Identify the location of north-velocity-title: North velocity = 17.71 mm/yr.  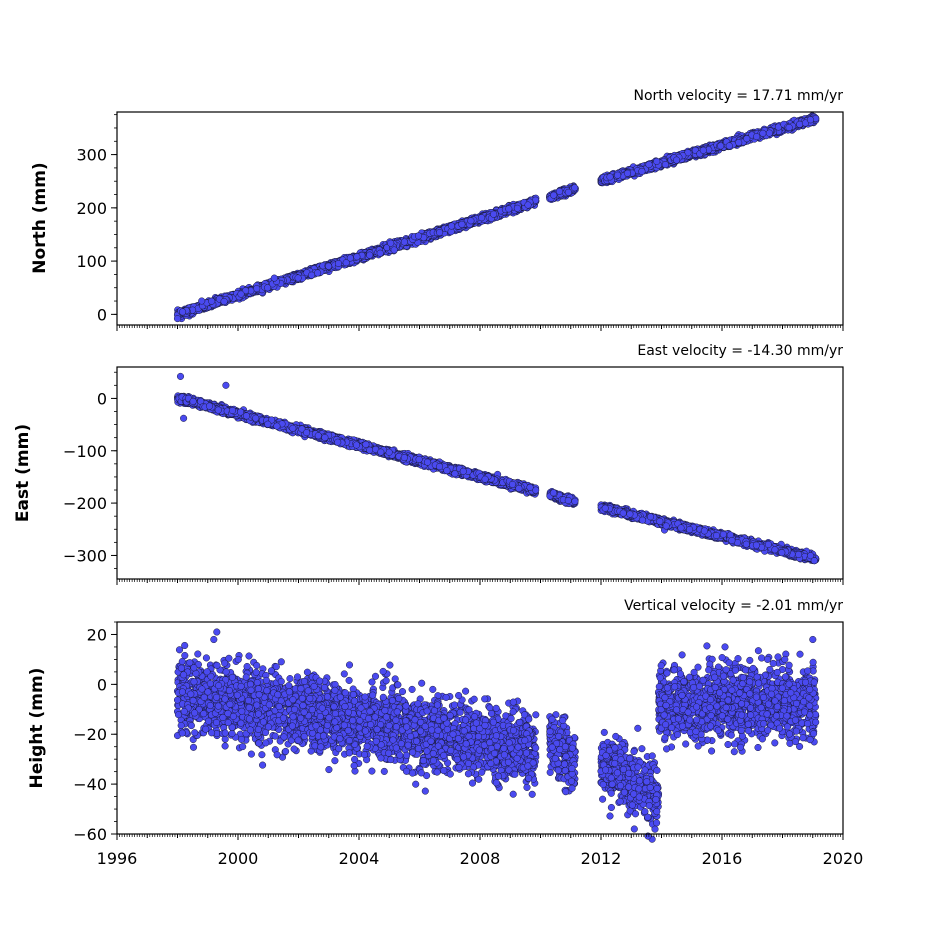
(738, 96).